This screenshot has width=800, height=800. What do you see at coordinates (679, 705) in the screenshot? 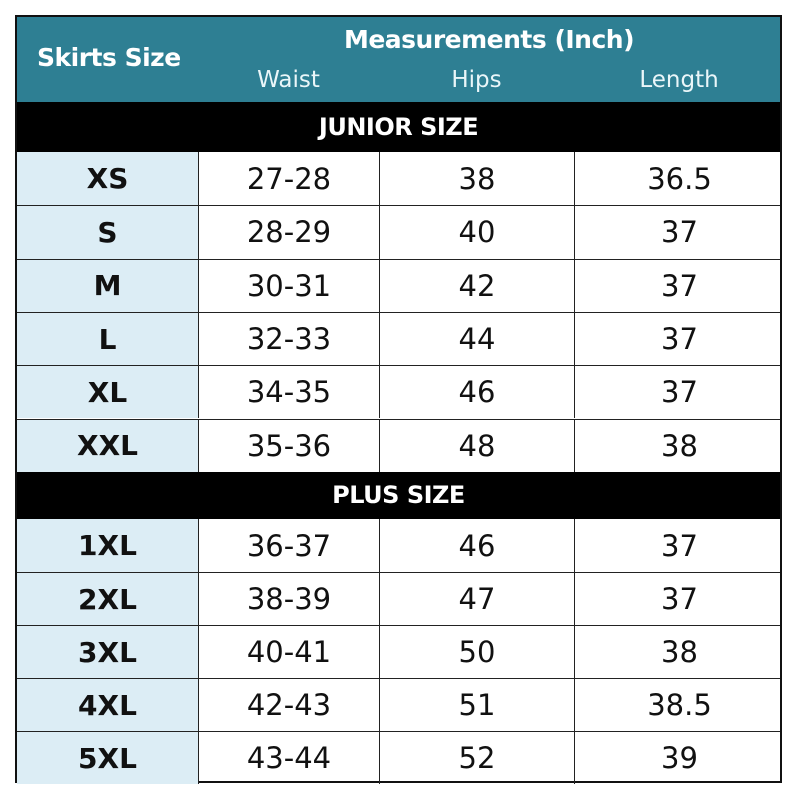
I see `length-cell: 38.5` at bounding box center [679, 705].